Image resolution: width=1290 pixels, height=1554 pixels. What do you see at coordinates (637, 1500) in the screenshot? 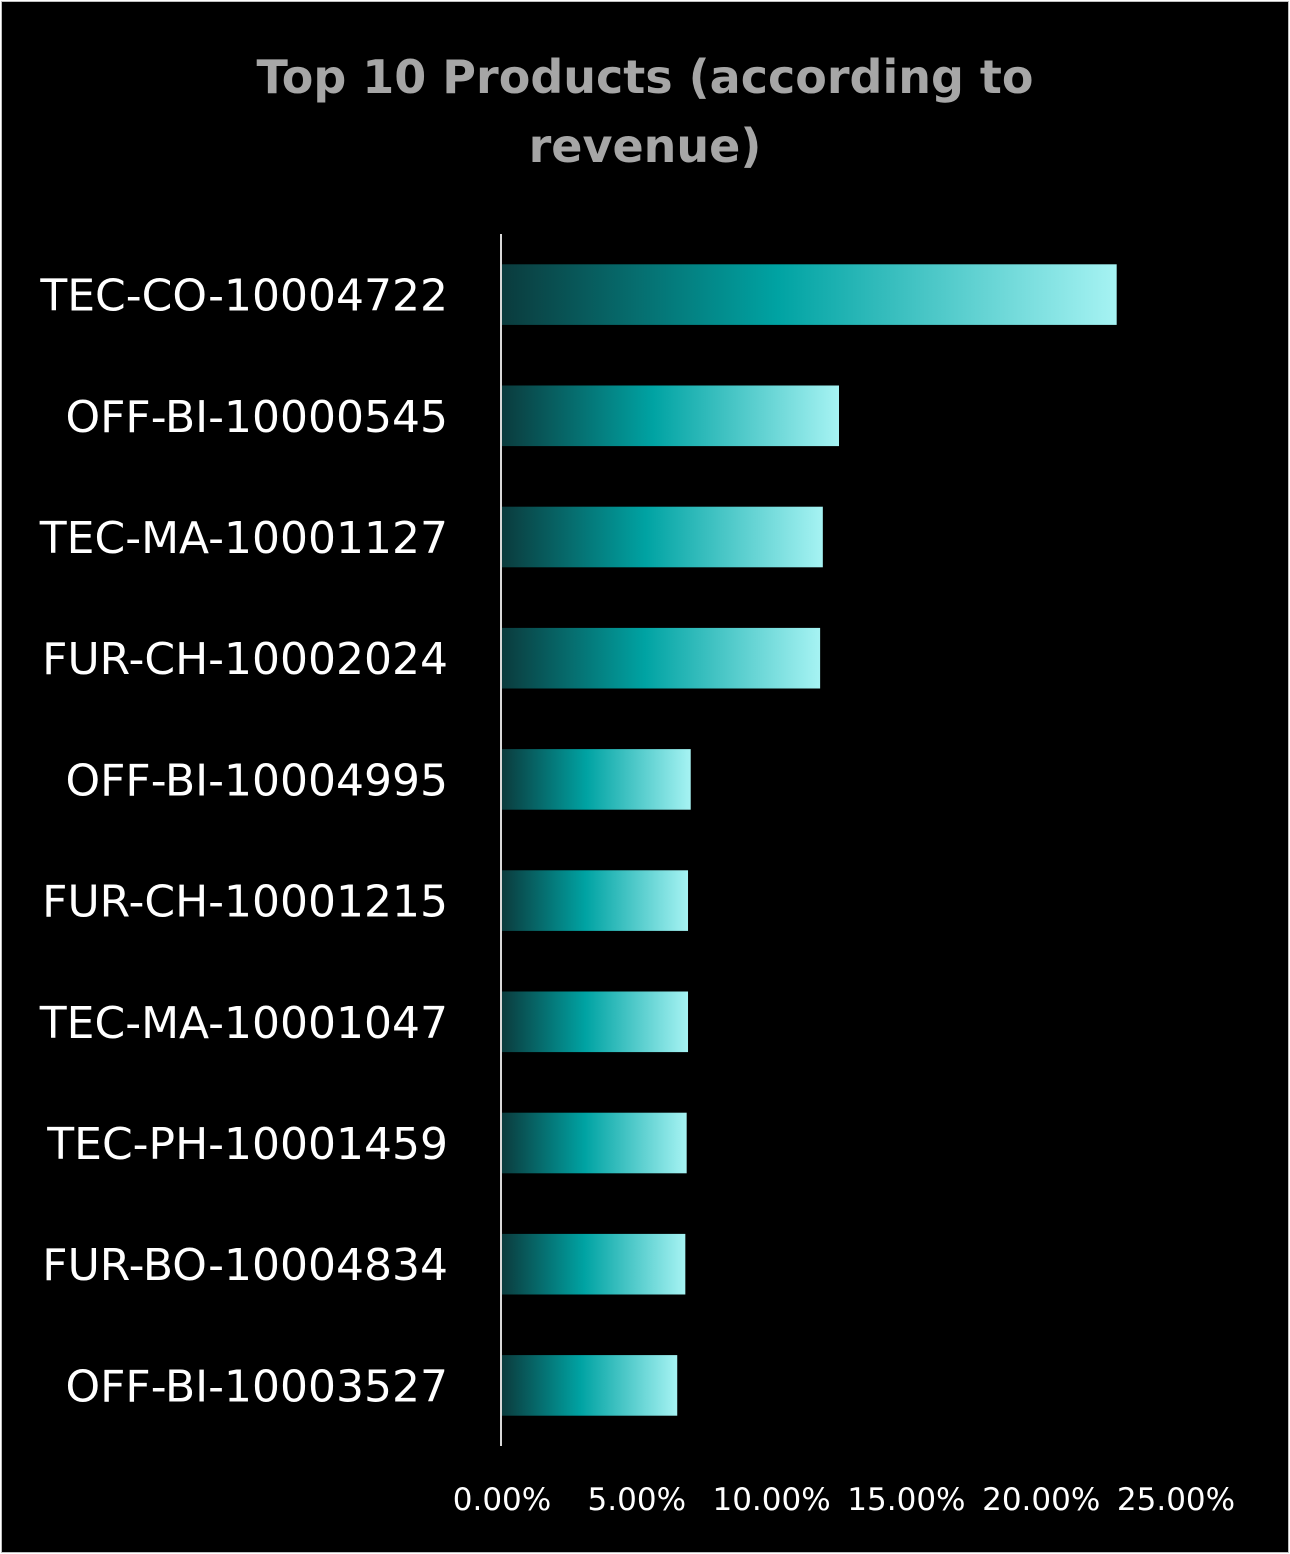
I see `x-tick-label: 5.00%` at bounding box center [637, 1500].